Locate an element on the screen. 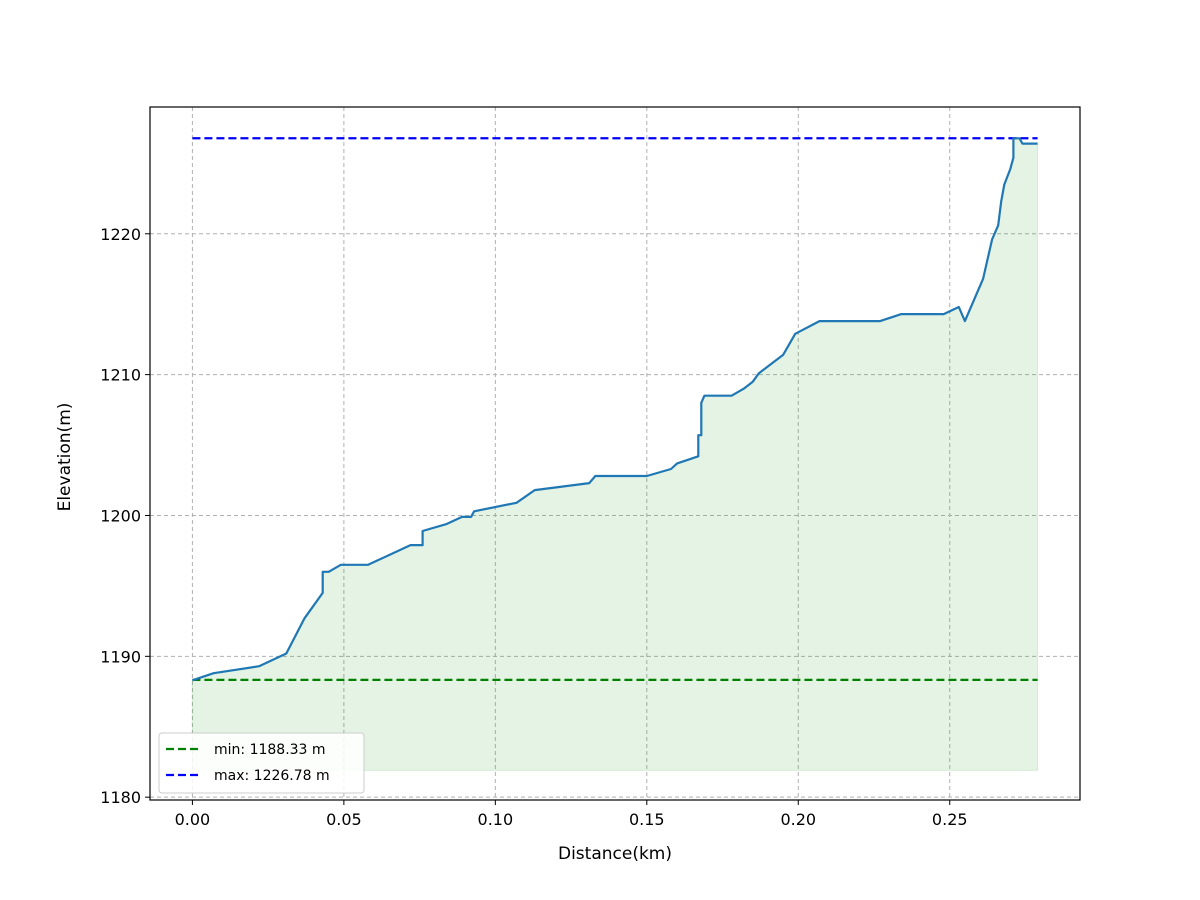 This screenshot has height=900, width=1200. legend-max-label: max: 1226.78 m is located at coordinates (272, 776).